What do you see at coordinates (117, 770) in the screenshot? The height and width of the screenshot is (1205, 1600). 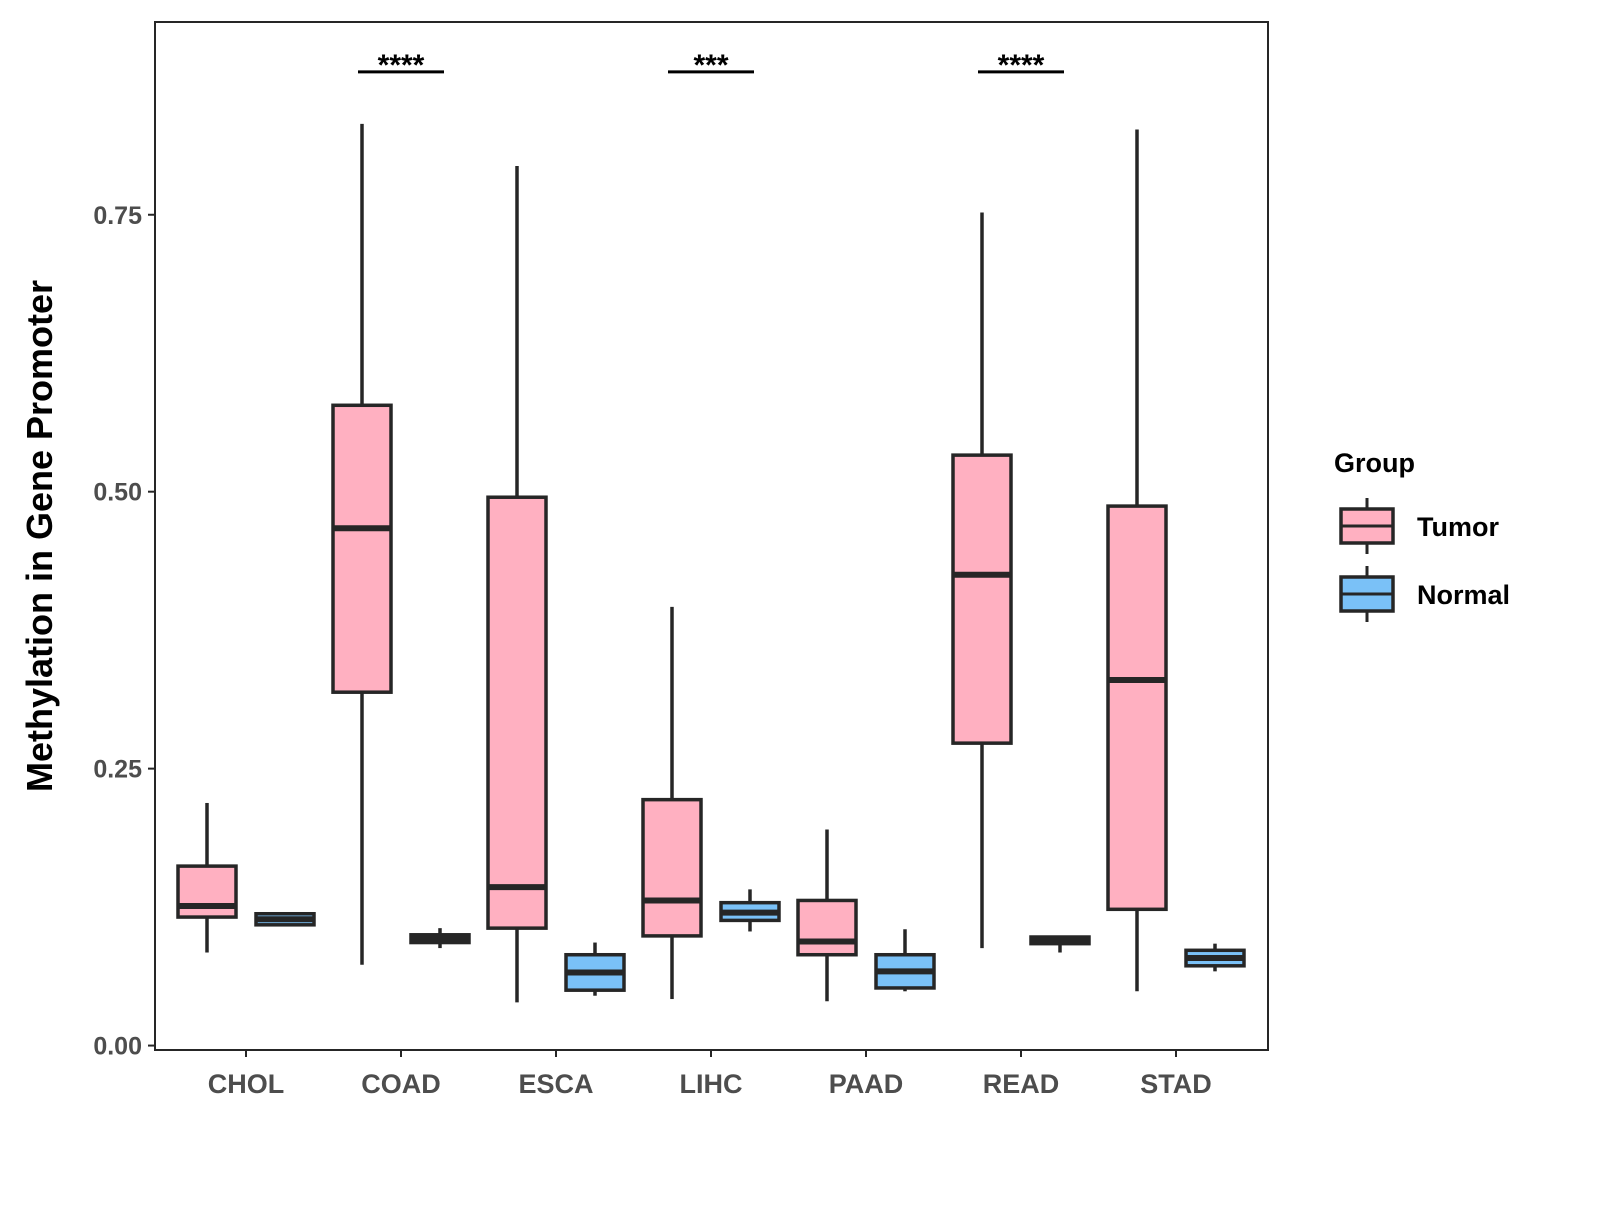 I see `y-tick-label: 0.25` at bounding box center [117, 770].